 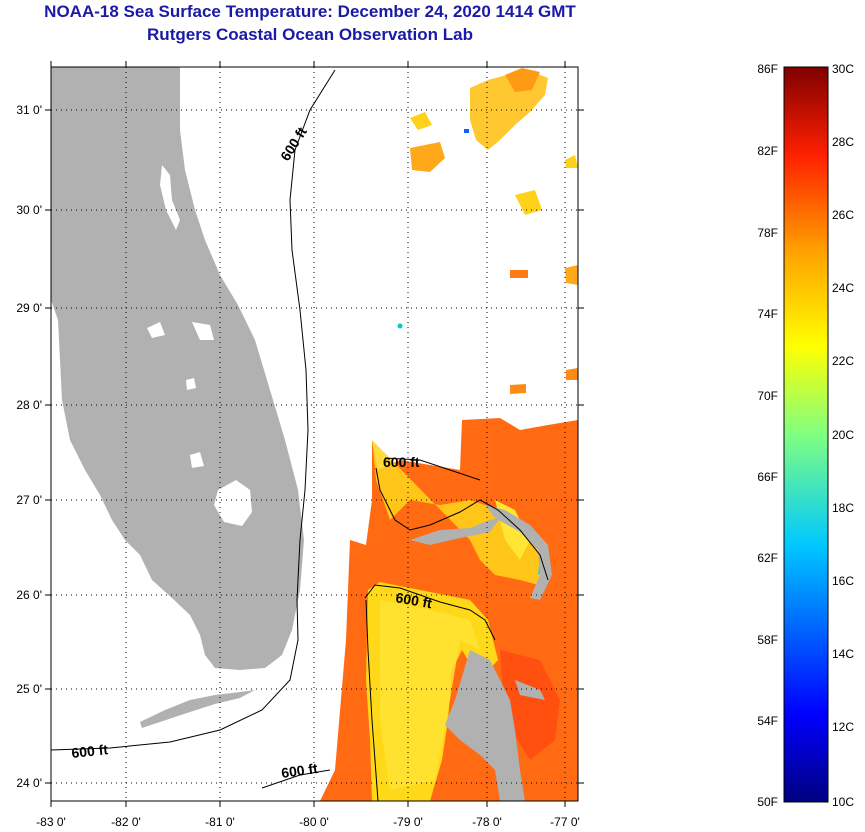 I want to click on colorbar-c-label: 16C, so click(x=843, y=581).